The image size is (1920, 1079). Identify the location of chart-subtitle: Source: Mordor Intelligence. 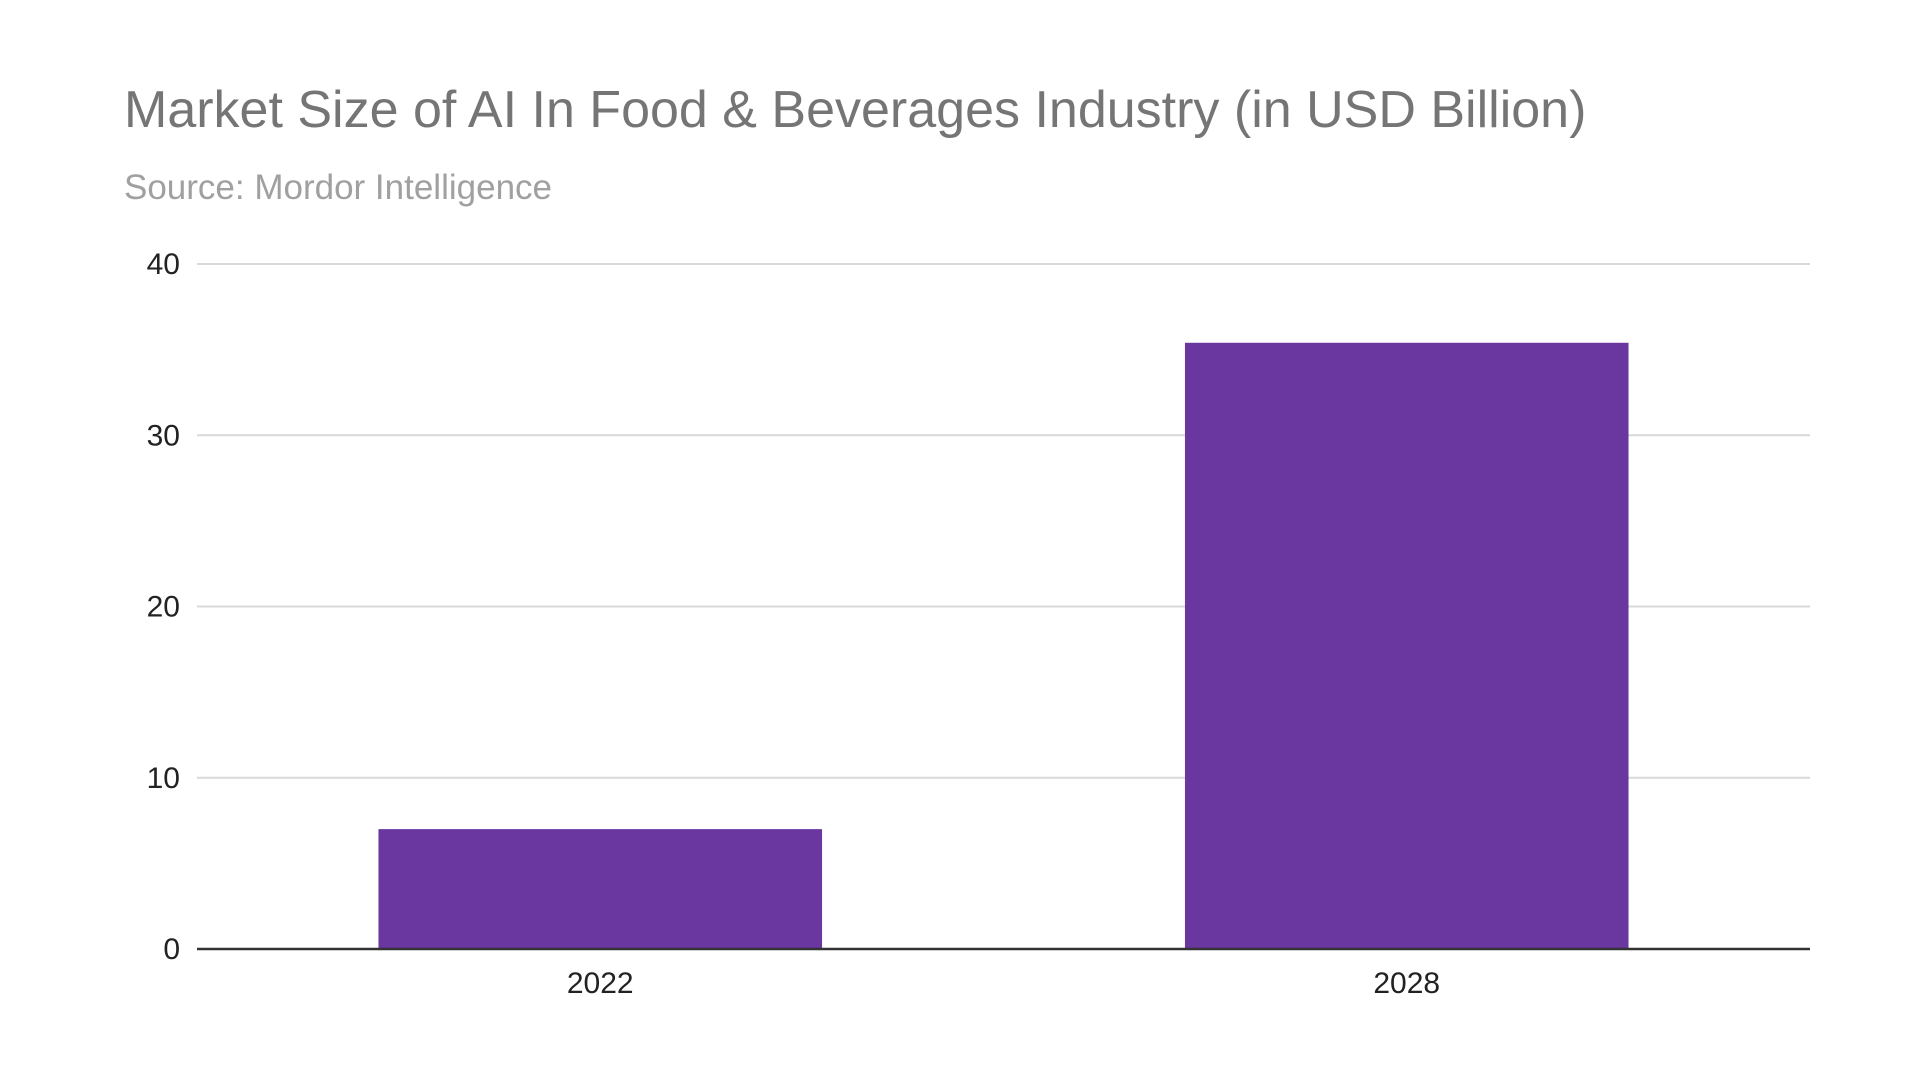
(338, 187).